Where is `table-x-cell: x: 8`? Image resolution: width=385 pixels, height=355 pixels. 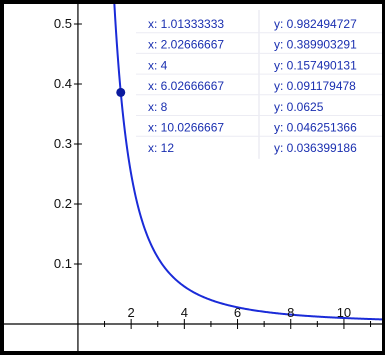
table-x-cell: x: 8 is located at coordinates (158, 107).